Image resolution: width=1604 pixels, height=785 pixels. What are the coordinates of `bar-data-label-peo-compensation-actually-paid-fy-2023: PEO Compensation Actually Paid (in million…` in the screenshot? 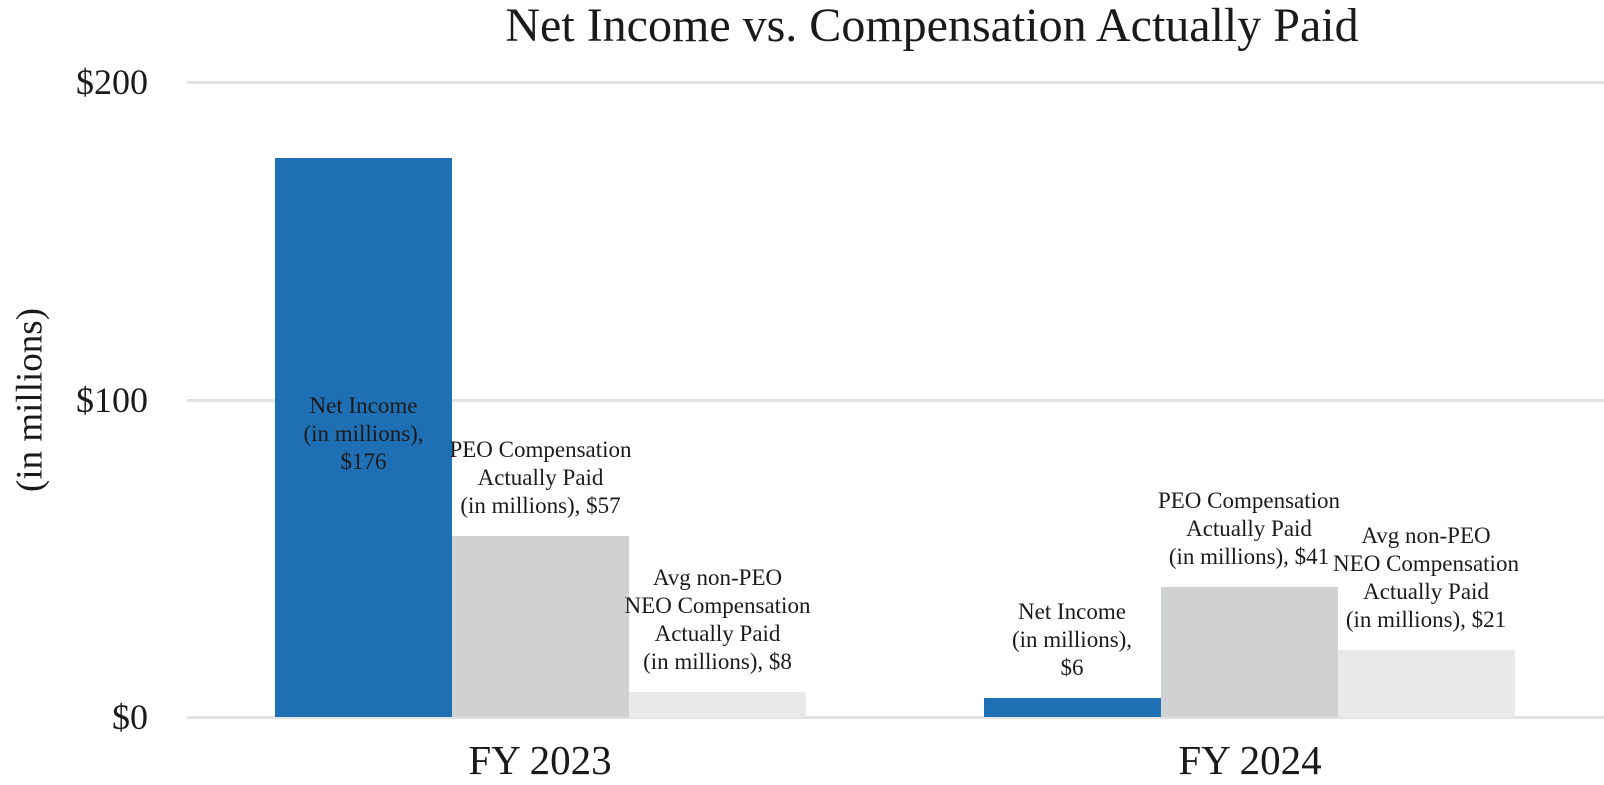 It's located at (540, 478).